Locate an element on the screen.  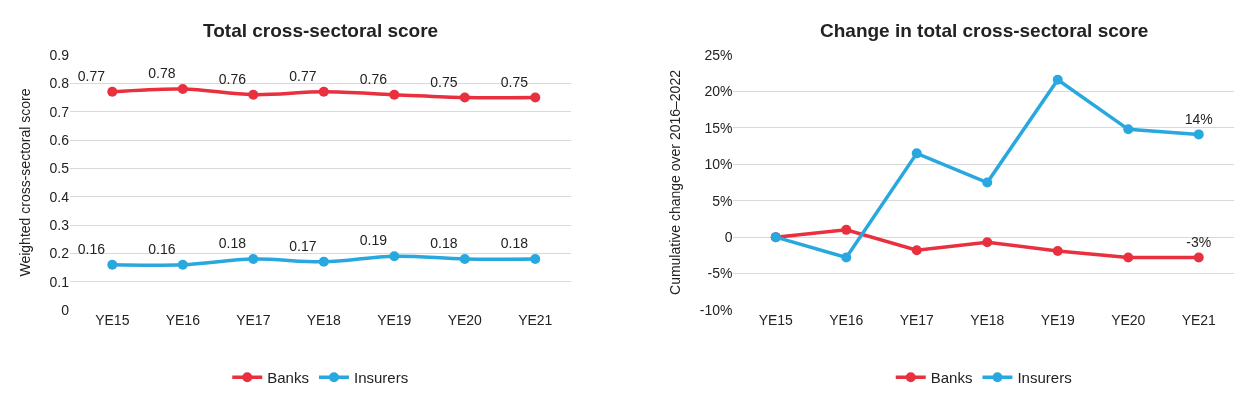
data-label: 0.78 is located at coordinates (162, 73).